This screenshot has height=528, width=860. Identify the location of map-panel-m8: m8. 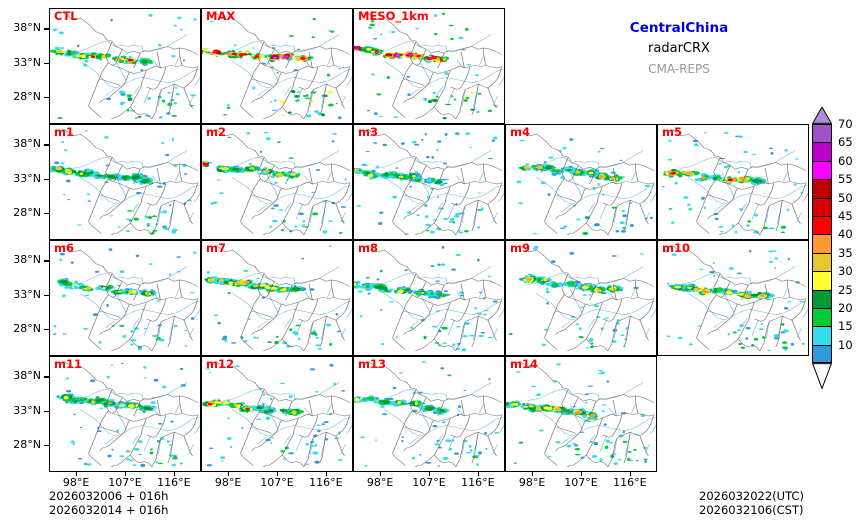
(429, 298).